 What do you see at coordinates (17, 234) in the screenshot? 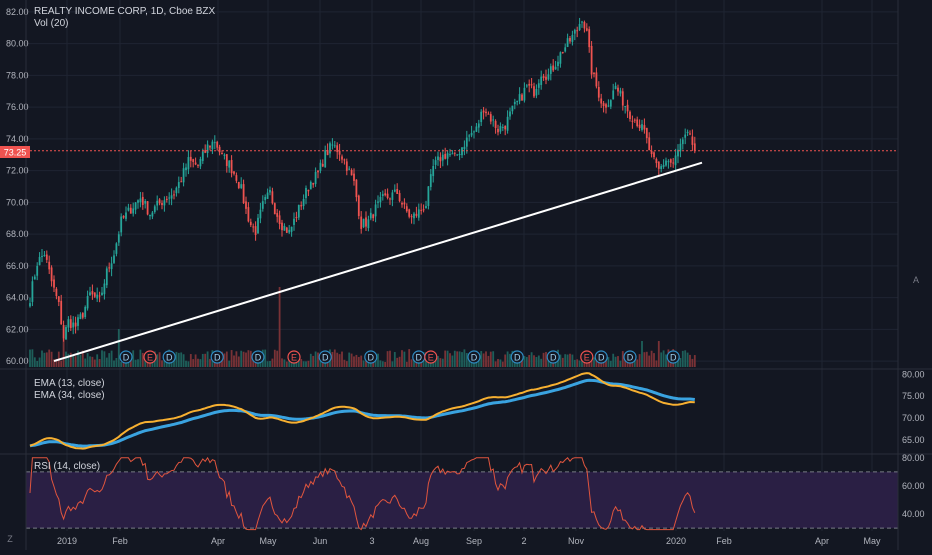
I see `price-tick-label: 68.00` at bounding box center [17, 234].